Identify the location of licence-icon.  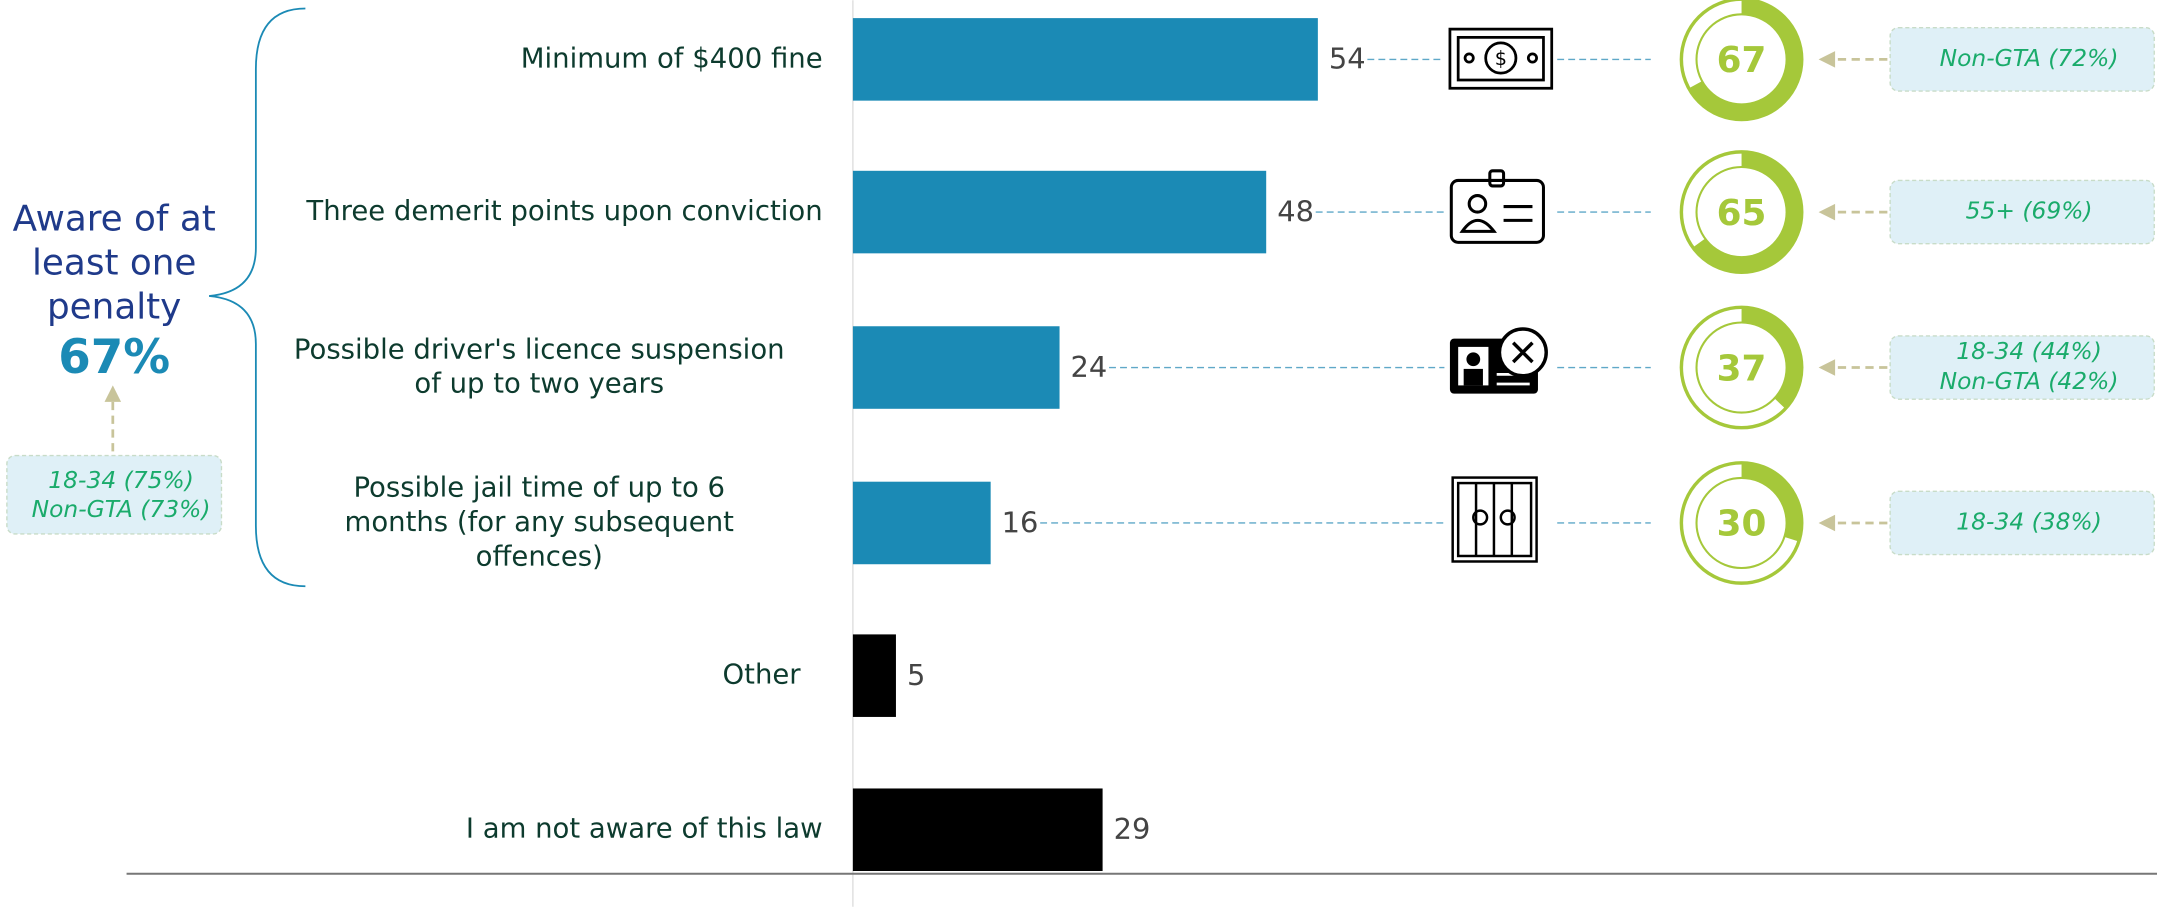
(1498, 360).